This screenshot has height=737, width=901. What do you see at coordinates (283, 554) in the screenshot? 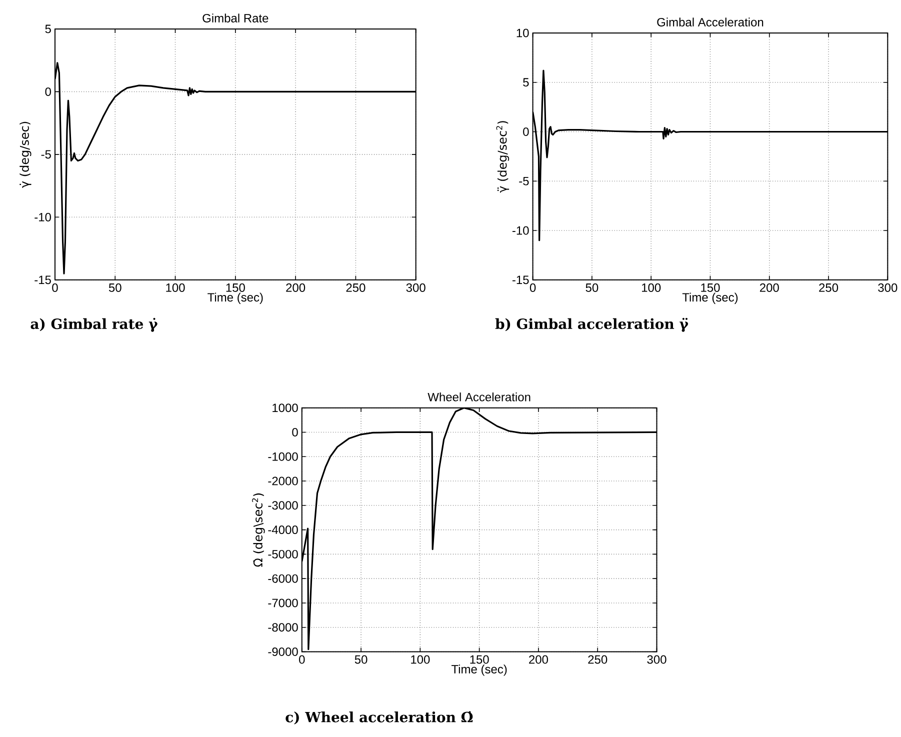
I see `y-tick-label: -5000` at bounding box center [283, 554].